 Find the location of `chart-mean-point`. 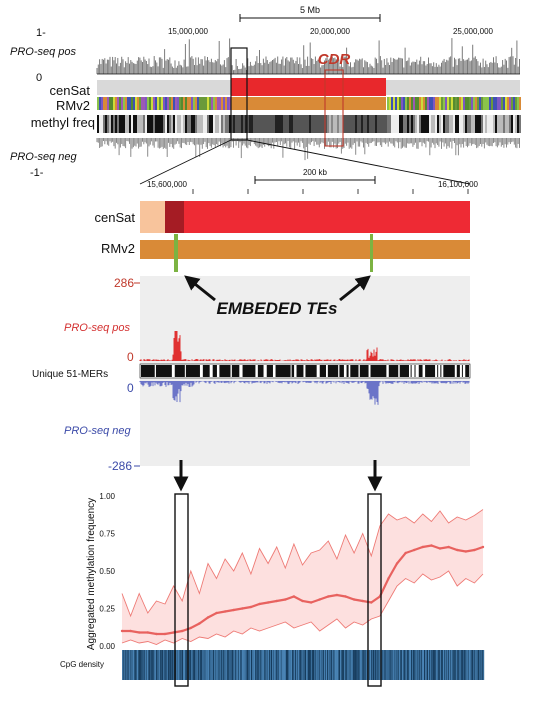

chart-mean-point is located at coordinates (147, 632).